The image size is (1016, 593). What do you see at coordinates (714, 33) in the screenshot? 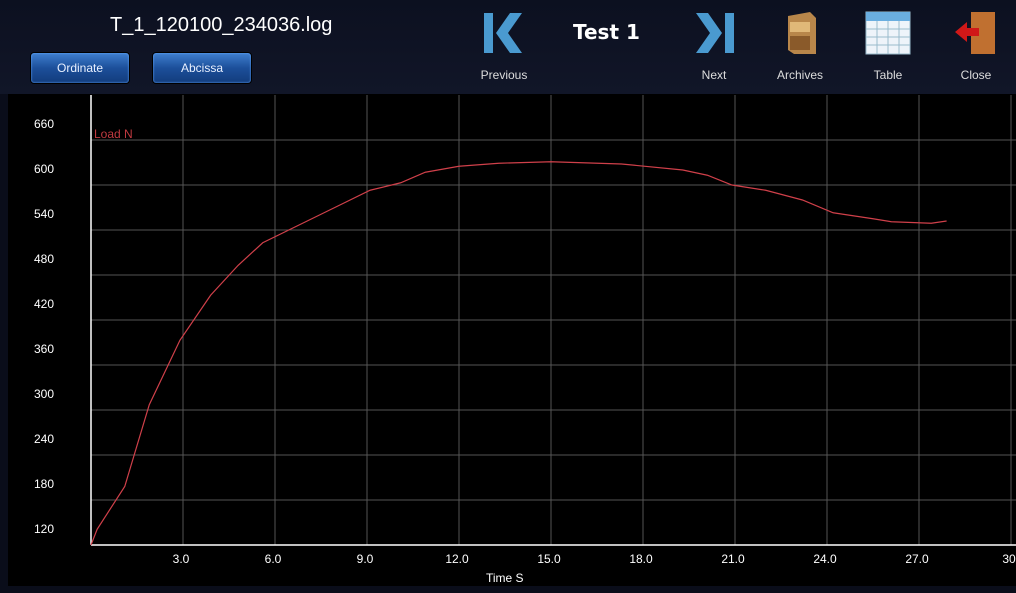
I see `skip-next-icon` at bounding box center [714, 33].